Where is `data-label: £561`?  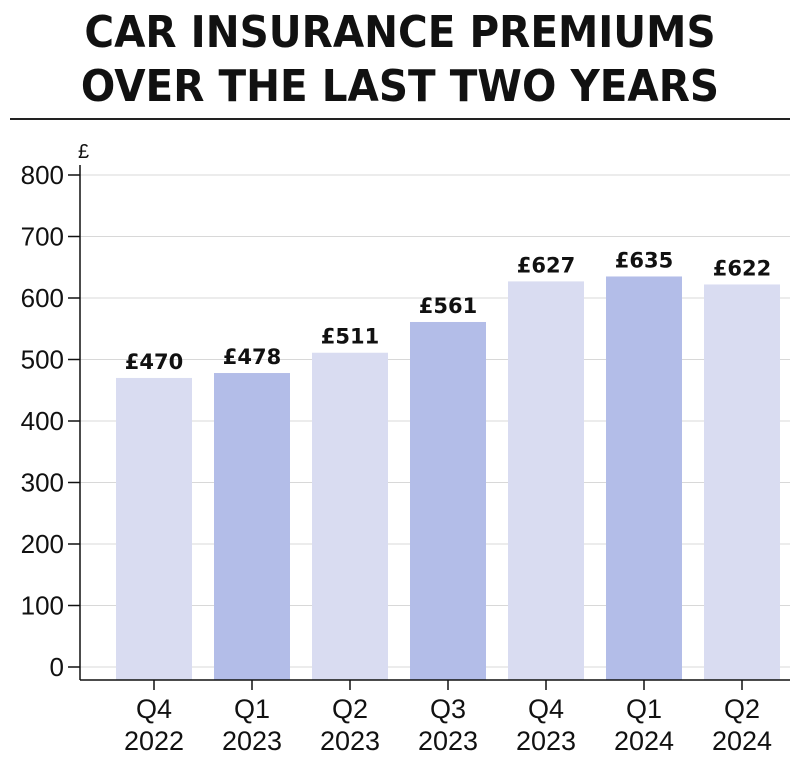 data-label: £561 is located at coordinates (448, 306).